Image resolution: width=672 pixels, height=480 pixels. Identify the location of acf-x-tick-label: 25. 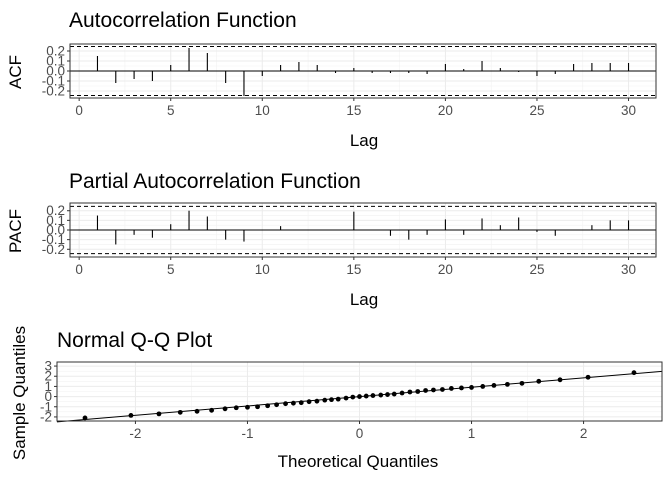
(536, 110).